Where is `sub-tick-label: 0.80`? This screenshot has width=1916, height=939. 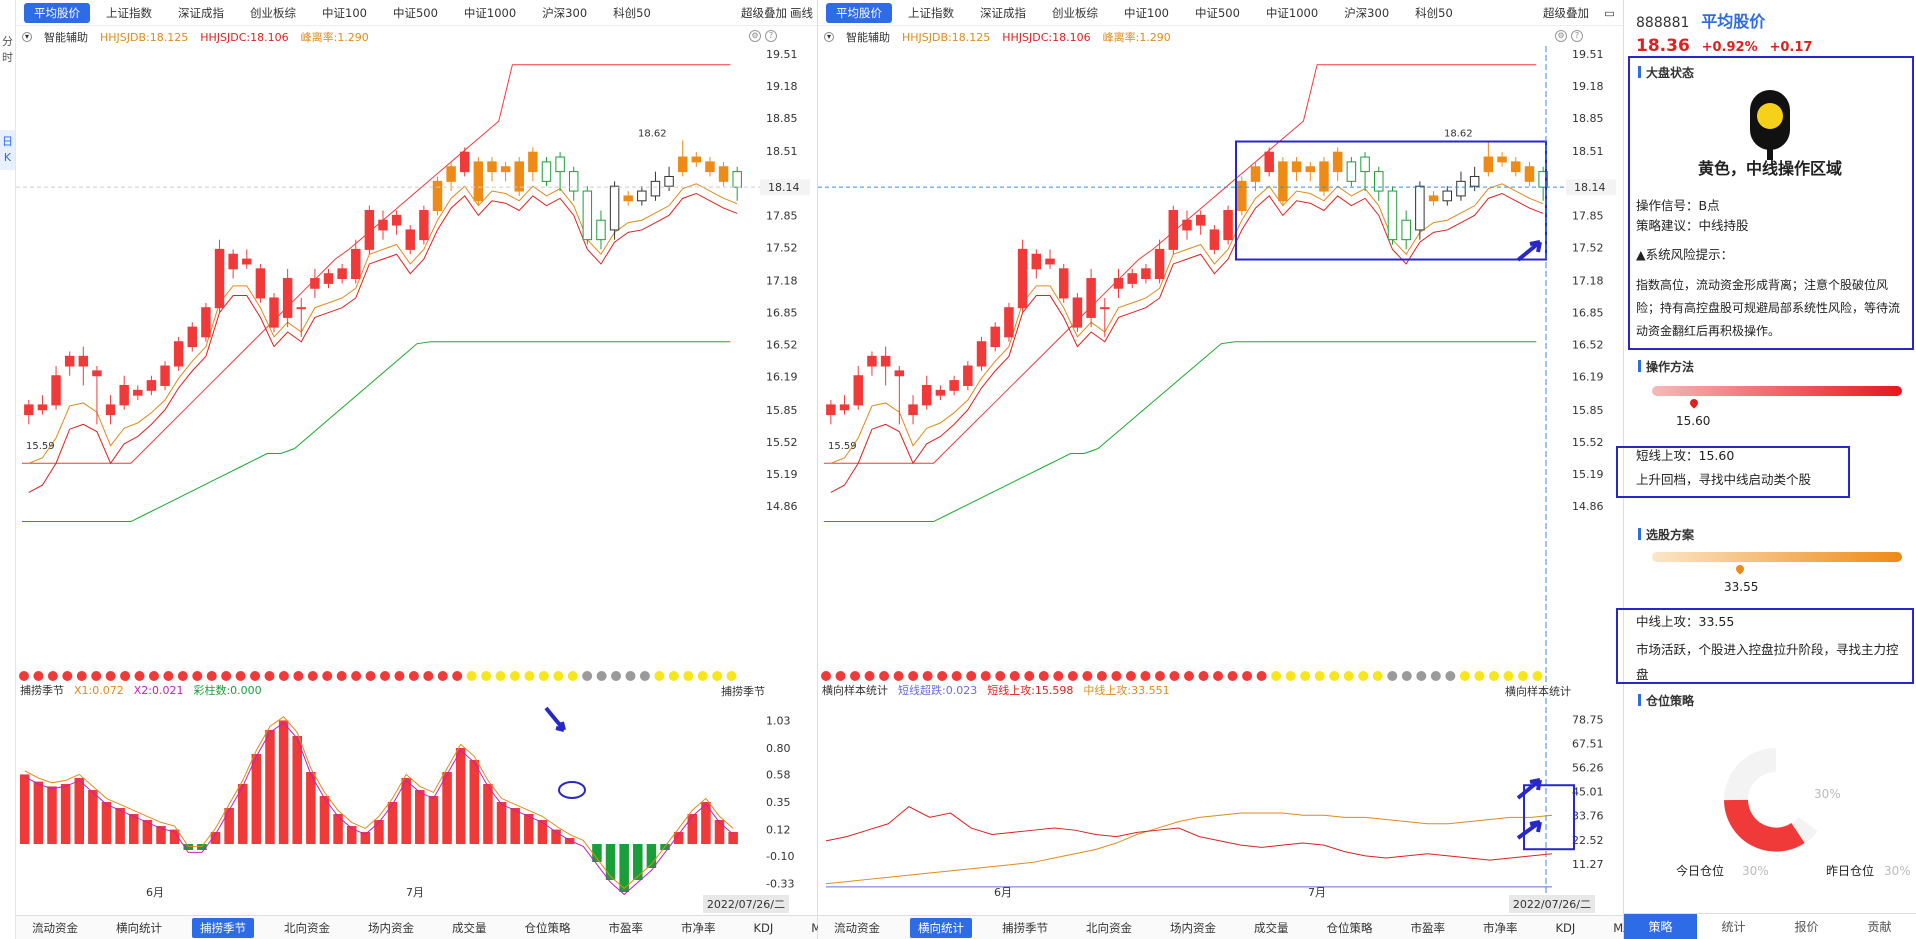
sub-tick-label: 0.80 is located at coordinates (778, 748).